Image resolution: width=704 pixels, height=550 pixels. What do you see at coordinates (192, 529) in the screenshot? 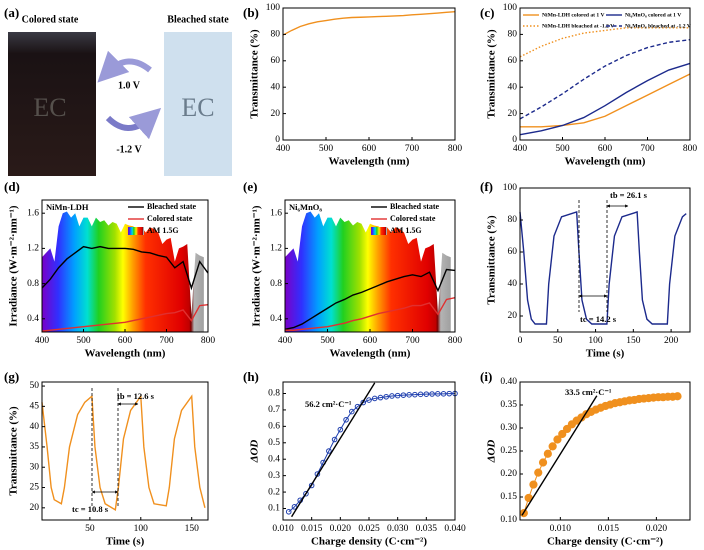
I see `x-tick-label: 150` at bounding box center [192, 529].